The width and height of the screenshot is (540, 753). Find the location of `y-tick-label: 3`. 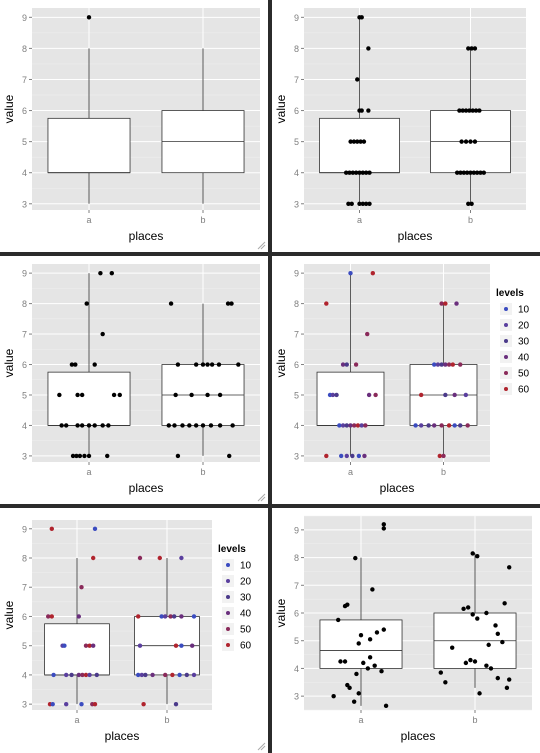

y-tick-label: 3 is located at coordinates (296, 456).